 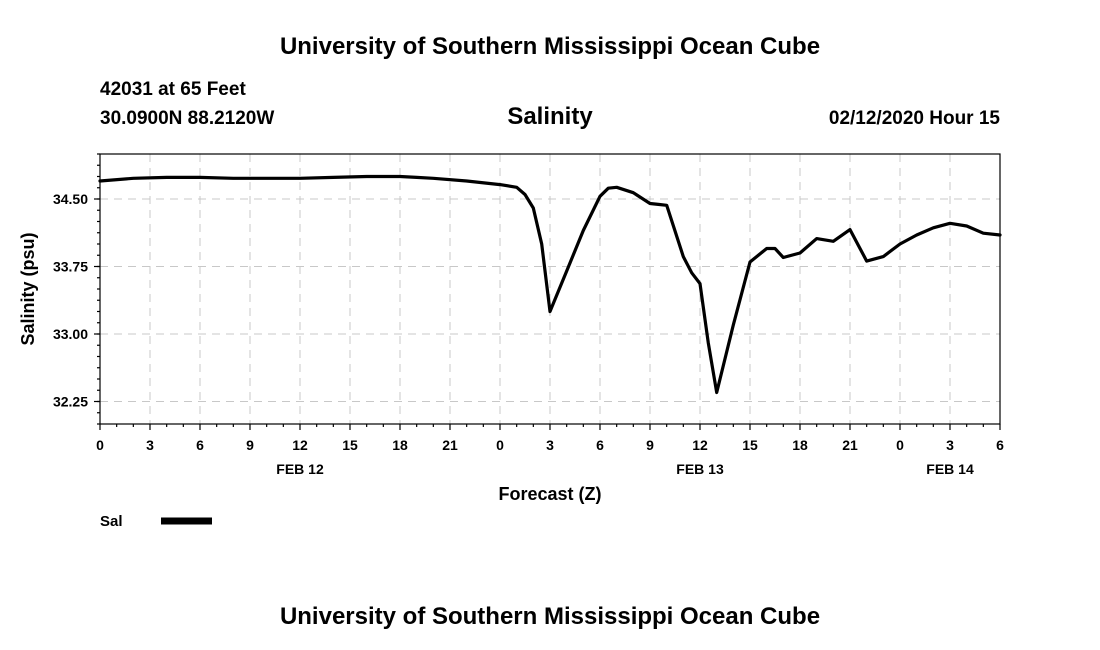 I want to click on coordinates-label: 30.0900N 88.2120W, so click(x=187, y=118).